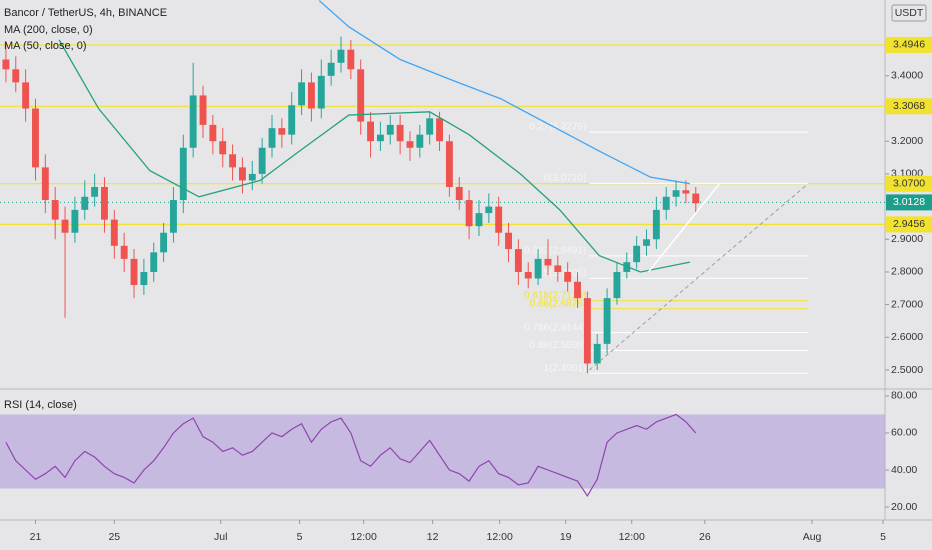  Describe the element at coordinates (85, 13) in the screenshot. I see `chart-title: Bancor / TetherUS, 4h, BINANCE` at that location.